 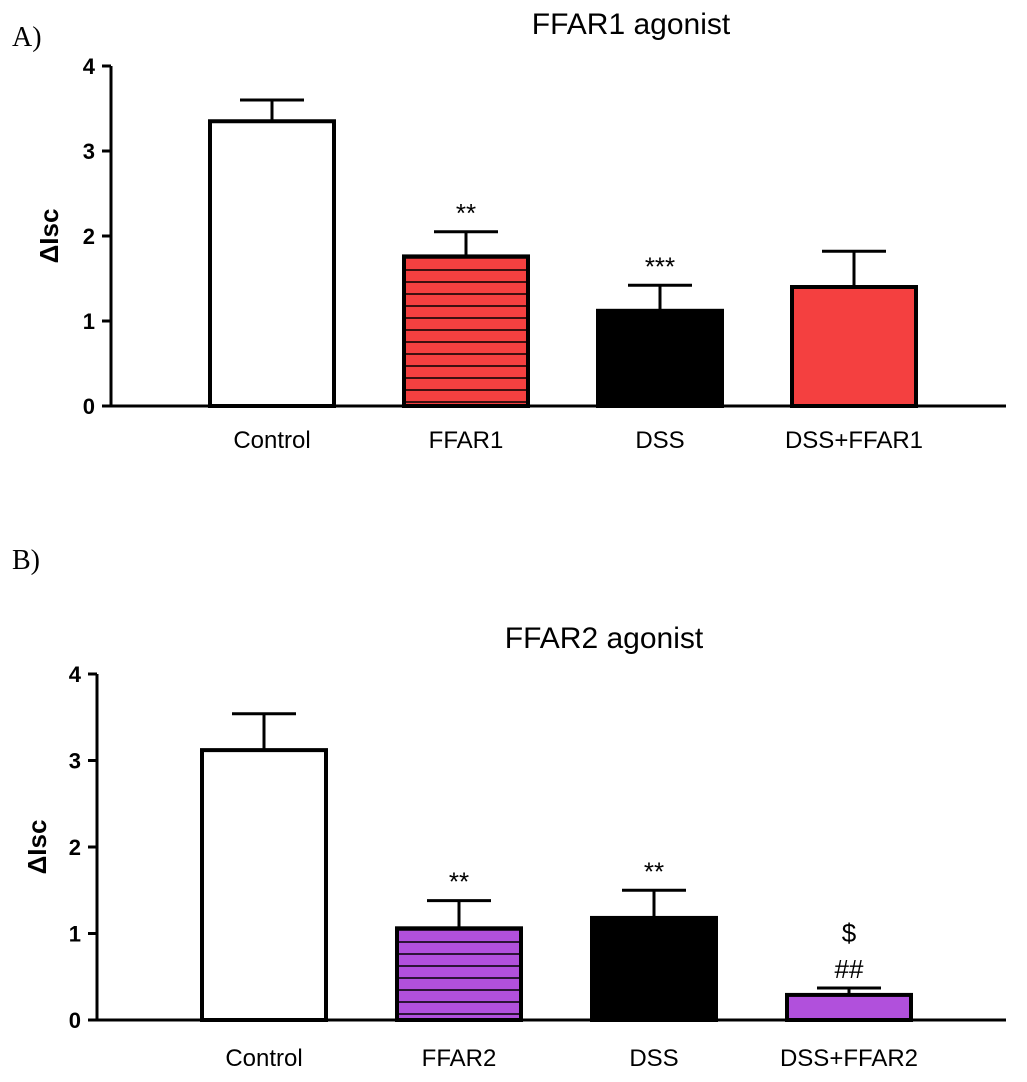 I want to click on panel-a-label: A), so click(x=27, y=37).